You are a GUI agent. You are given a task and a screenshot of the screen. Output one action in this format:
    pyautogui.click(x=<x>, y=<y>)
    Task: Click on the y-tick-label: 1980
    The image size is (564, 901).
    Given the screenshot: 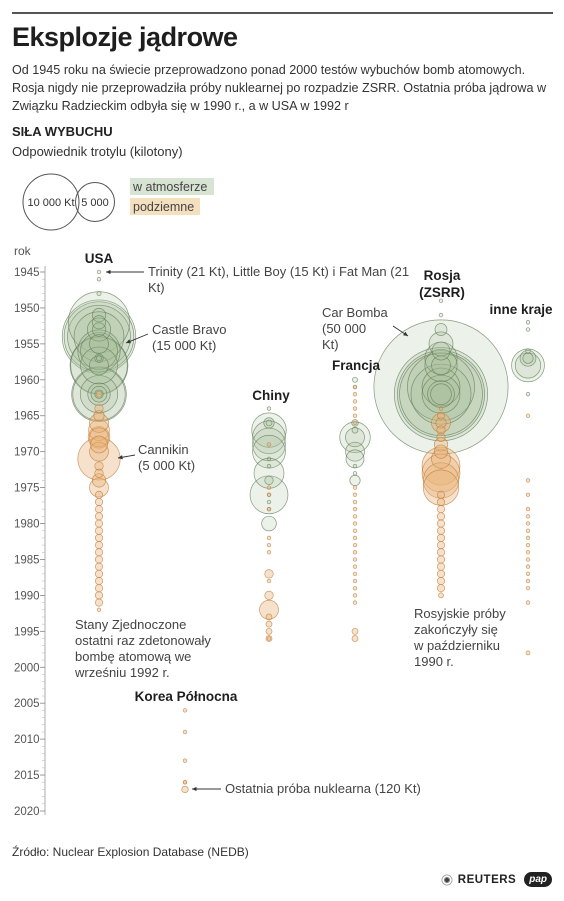 What is the action you would take?
    pyautogui.click(x=27, y=525)
    